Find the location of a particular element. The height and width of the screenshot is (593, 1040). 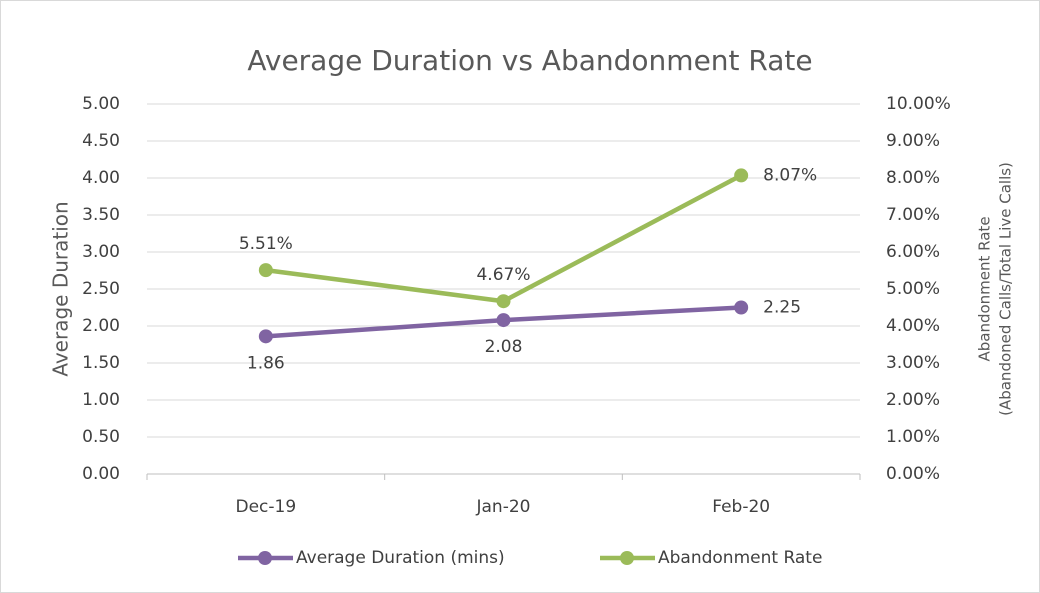

data-label: 8.07% is located at coordinates (790, 175).